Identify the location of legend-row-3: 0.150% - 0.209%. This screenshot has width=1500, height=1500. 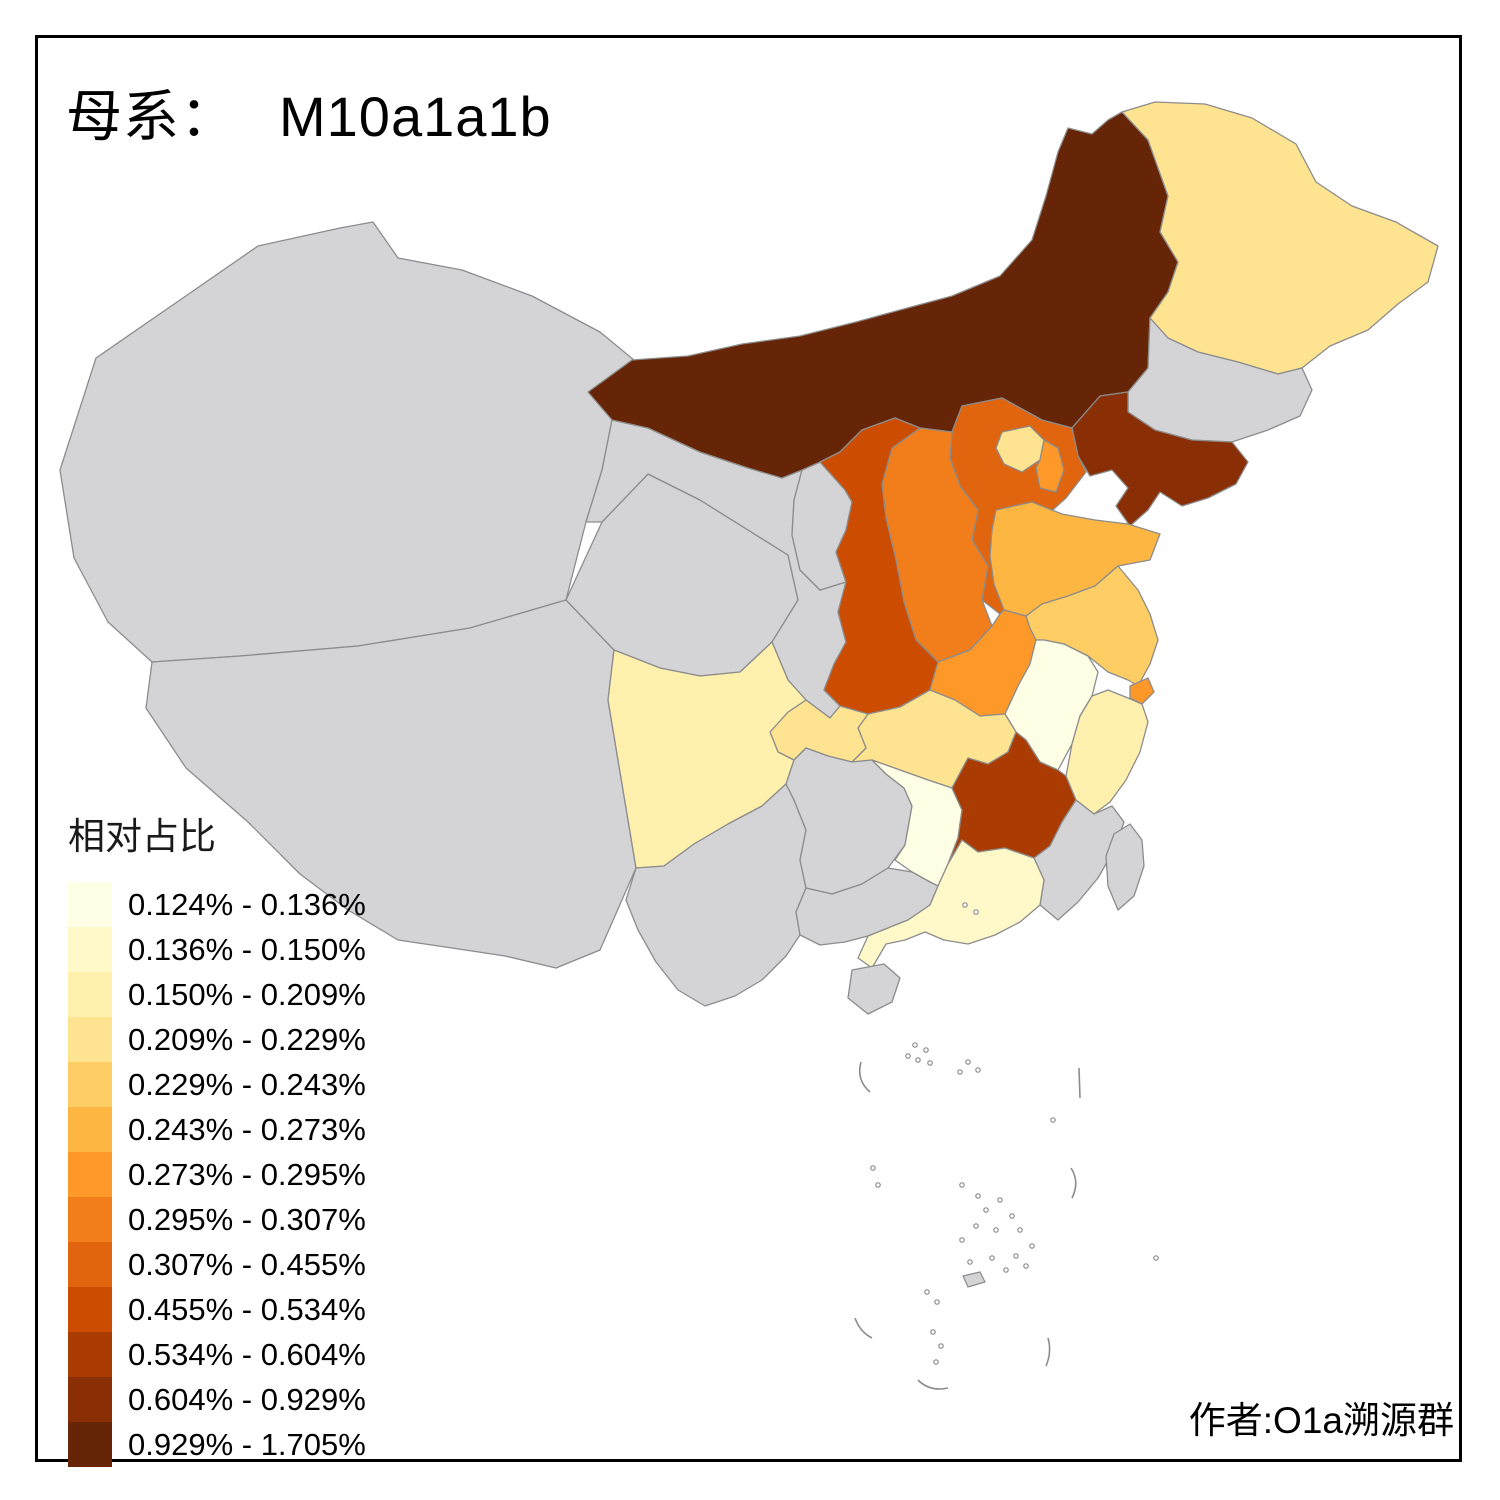
(217, 994).